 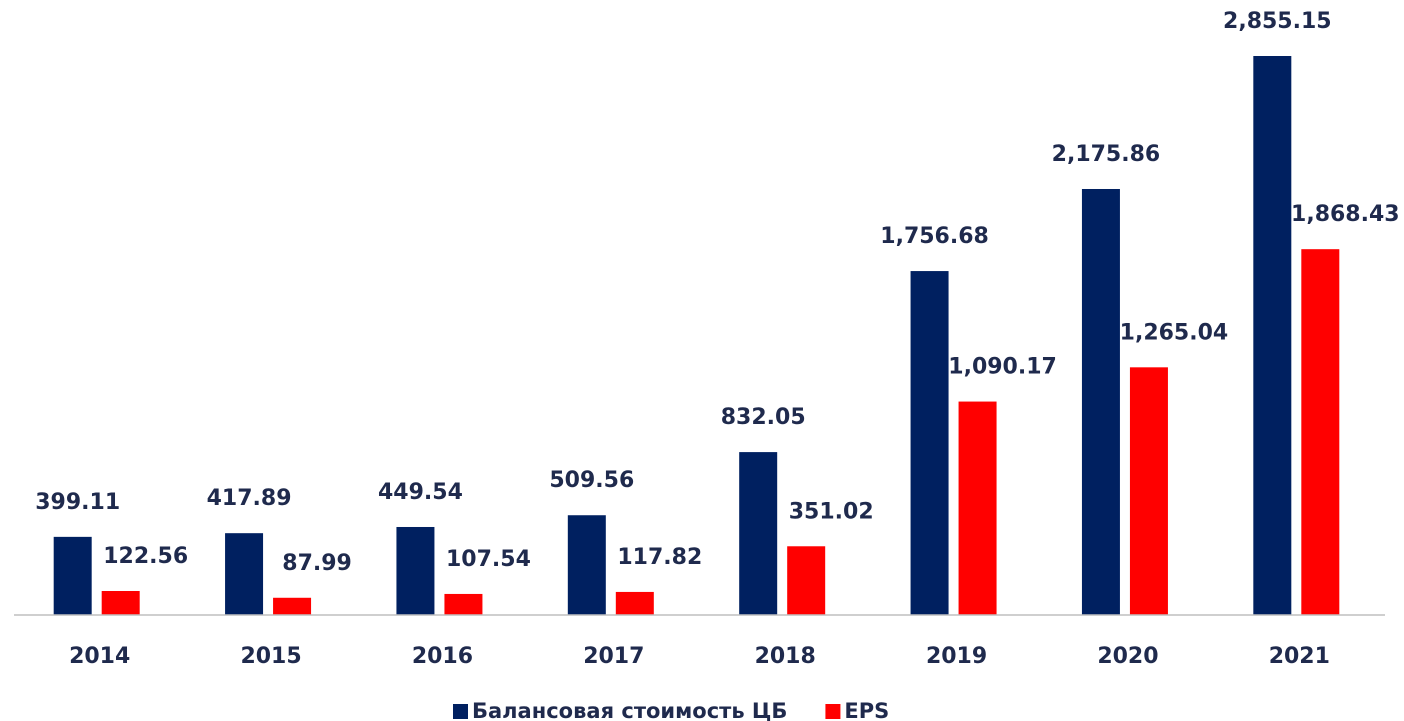 What do you see at coordinates (145, 556) in the screenshot?
I see `data-label: 122.56` at bounding box center [145, 556].